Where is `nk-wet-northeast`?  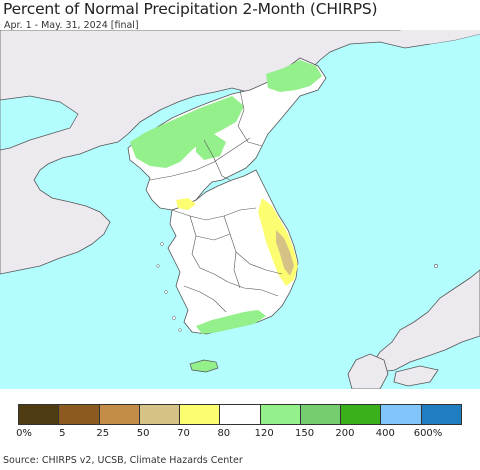 nk-wet-northeast is located at coordinates (294, 76).